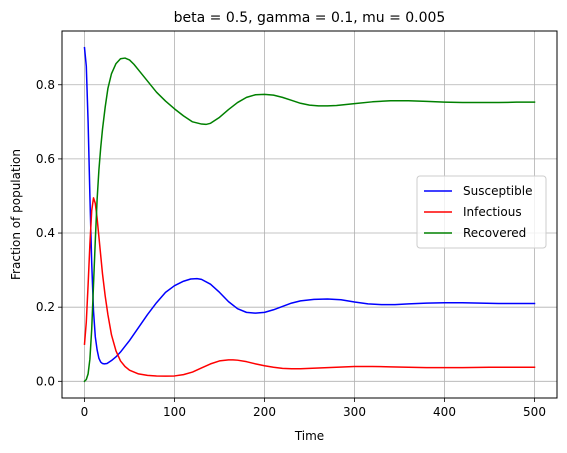 This screenshot has height=453, width=567. What do you see at coordinates (444, 412) in the screenshot?
I see `x-tick-label: 400` at bounding box center [444, 412].